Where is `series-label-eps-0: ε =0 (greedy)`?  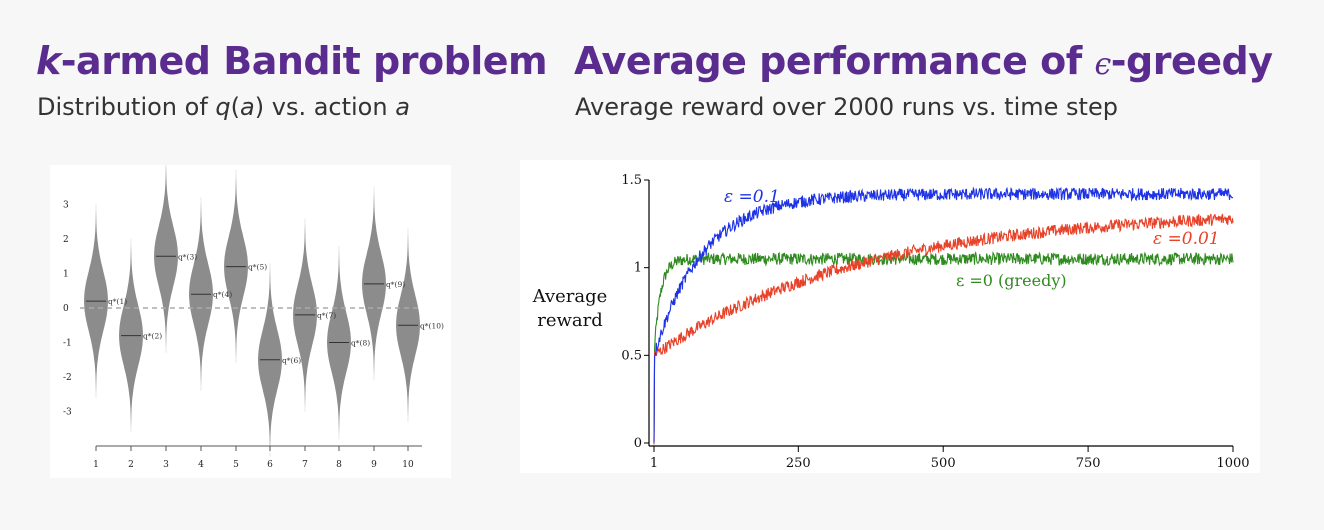 series-label-eps-0: ε =0 (greedy) is located at coordinates (1011, 280).